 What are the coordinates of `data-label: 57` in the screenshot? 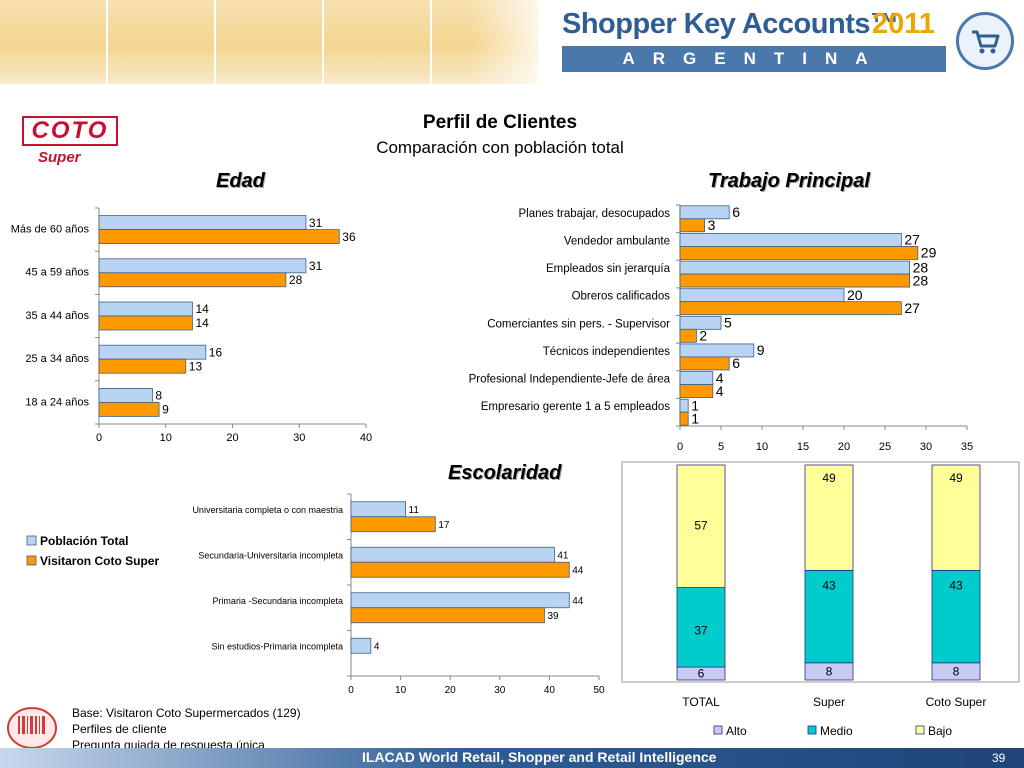 It's located at (701, 525).